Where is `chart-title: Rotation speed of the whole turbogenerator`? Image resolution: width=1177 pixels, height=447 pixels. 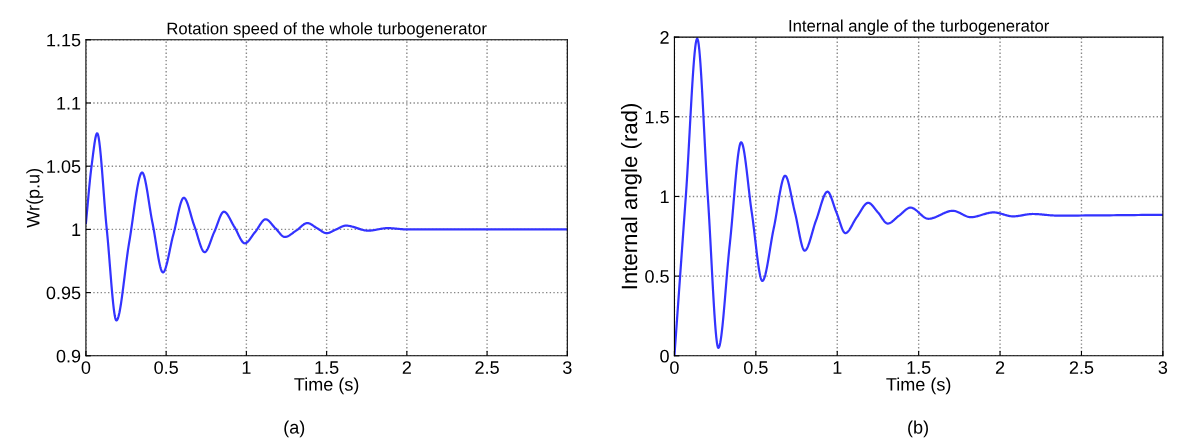 chart-title: Rotation speed of the whole turbogenerator is located at coordinates (327, 30).